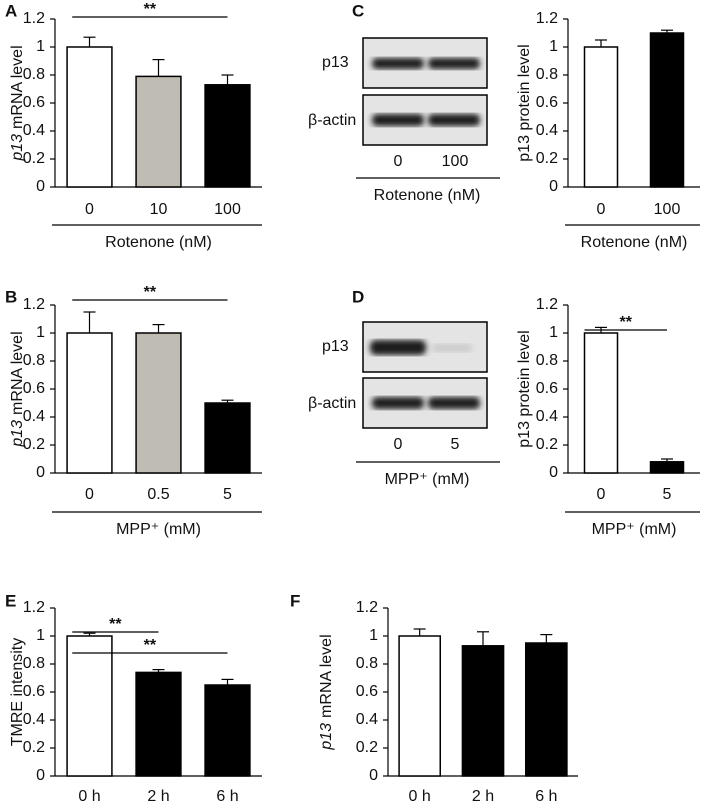  Describe the element at coordinates (455, 444) in the screenshot. I see `blot-lane-label: 5` at that location.